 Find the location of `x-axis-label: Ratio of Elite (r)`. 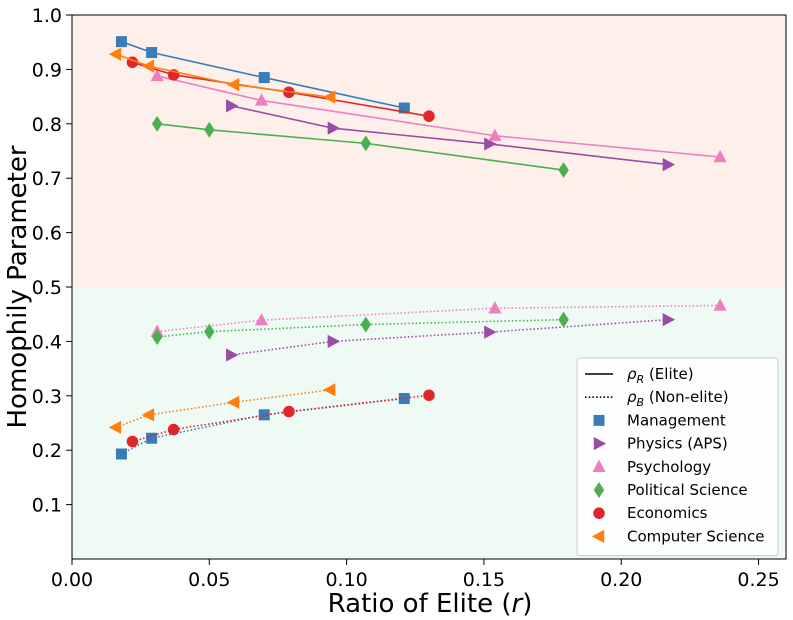

x-axis-label: Ratio of Elite (r) is located at coordinates (430, 604).